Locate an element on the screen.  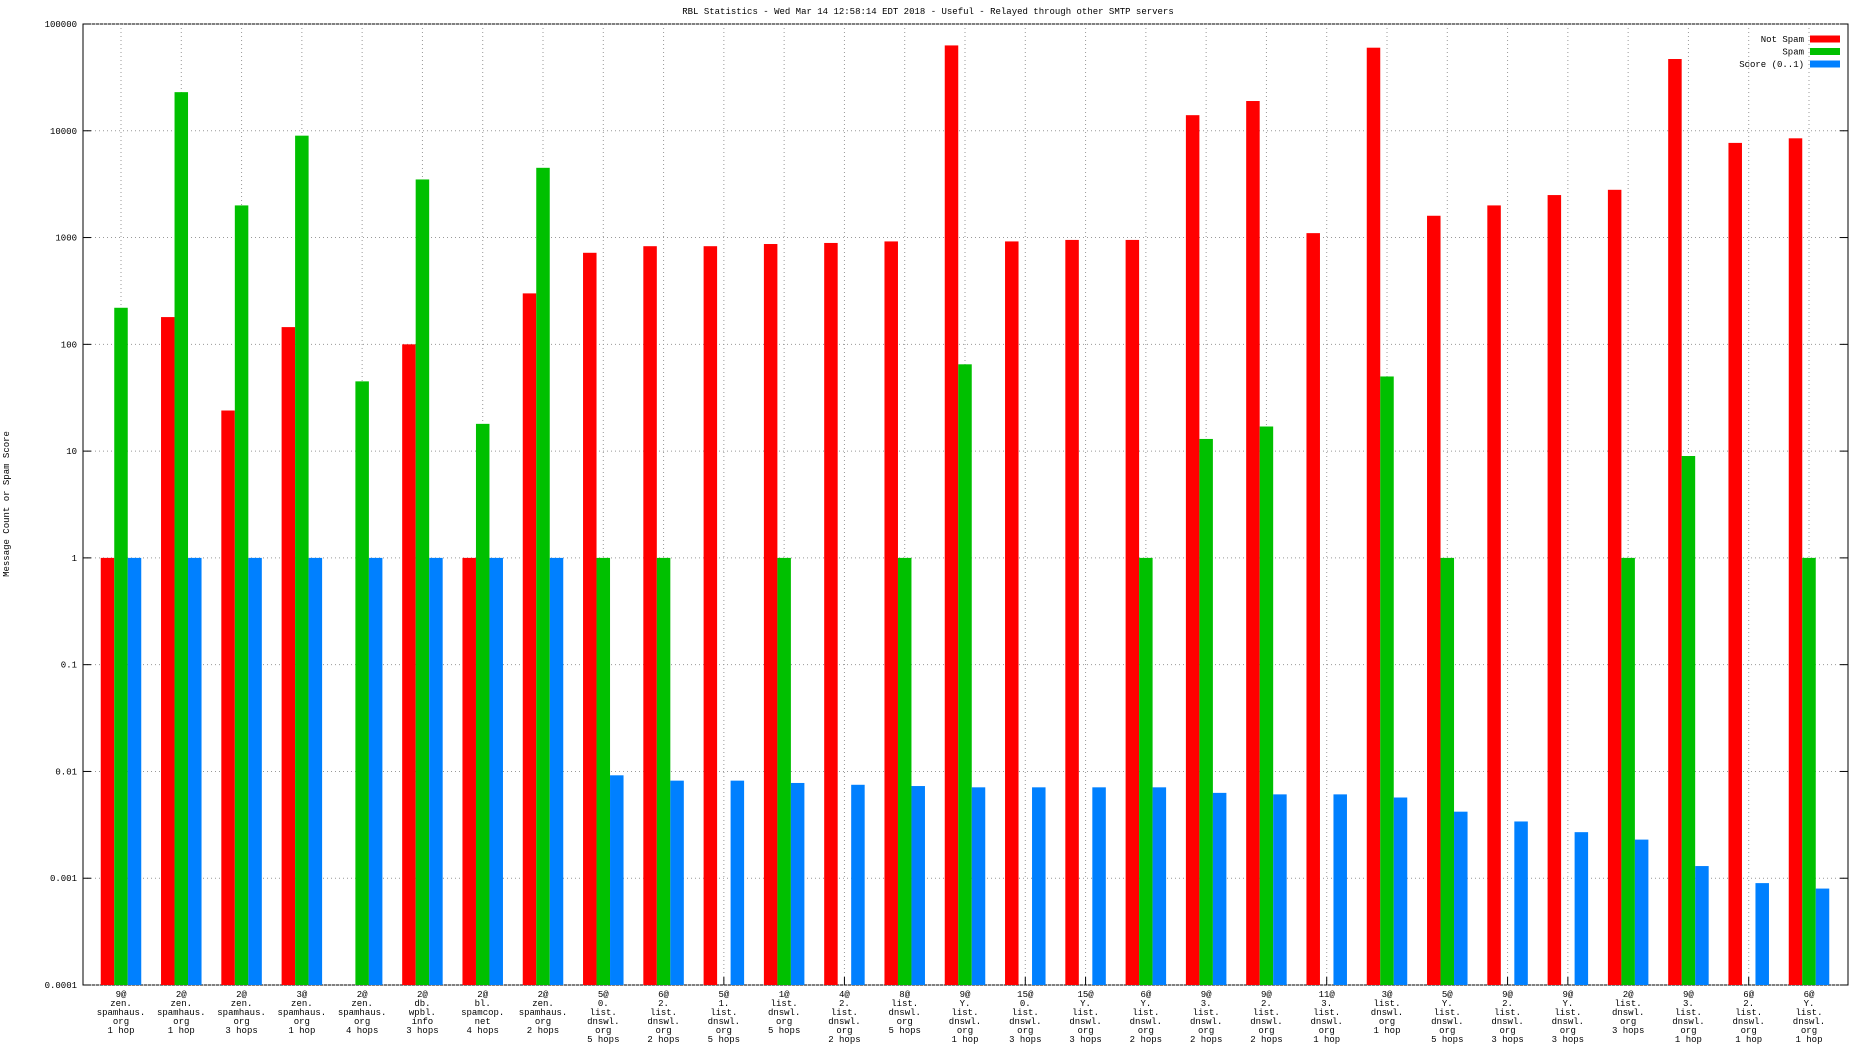
y-tick-label: 0.1 is located at coordinates (69, 666).